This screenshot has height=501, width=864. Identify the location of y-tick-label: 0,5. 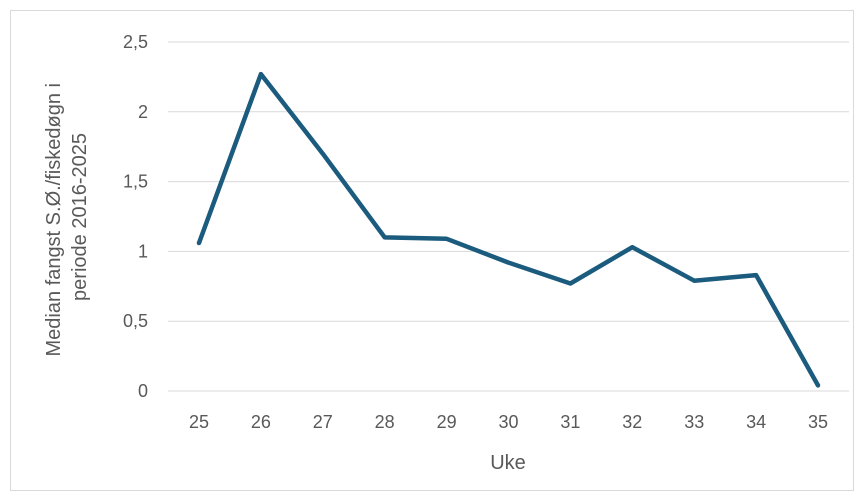
(135, 321).